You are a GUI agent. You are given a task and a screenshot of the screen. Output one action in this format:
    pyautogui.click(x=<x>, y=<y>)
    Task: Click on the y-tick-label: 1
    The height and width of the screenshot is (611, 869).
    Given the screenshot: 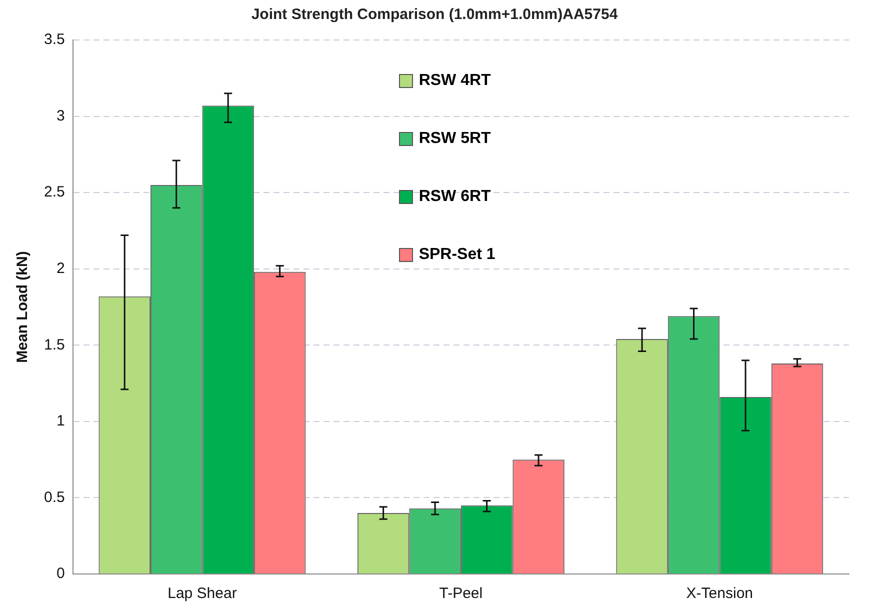 What is the action you would take?
    pyautogui.click(x=60, y=421)
    